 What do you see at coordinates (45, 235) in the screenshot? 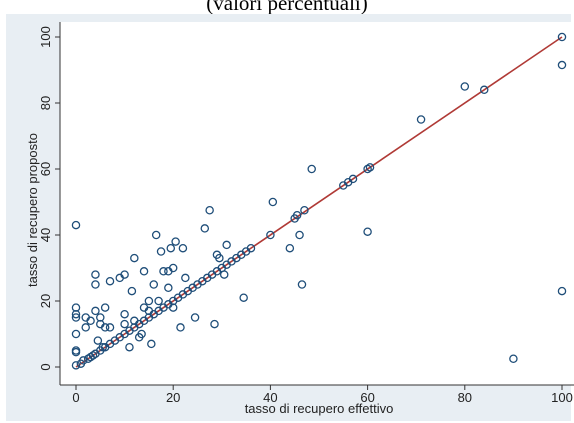
I see `y-tick-label: 40` at bounding box center [45, 235].